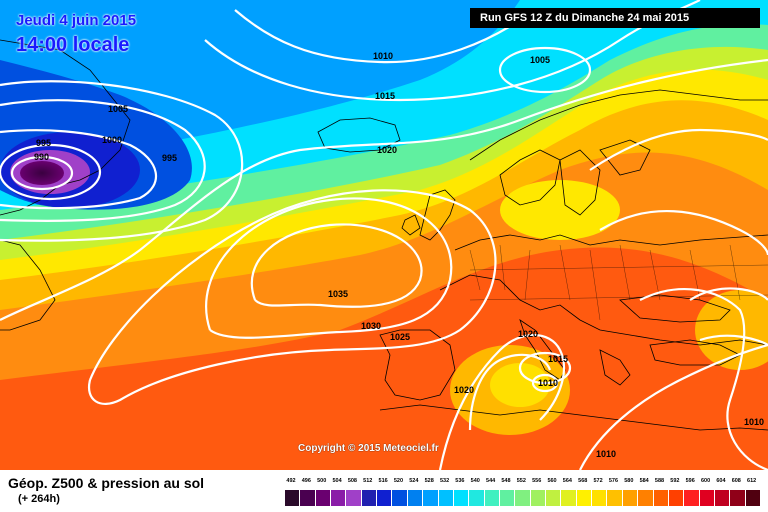 This screenshot has height=512, width=768. I want to click on isobar-995-inner, so click(51, 172).